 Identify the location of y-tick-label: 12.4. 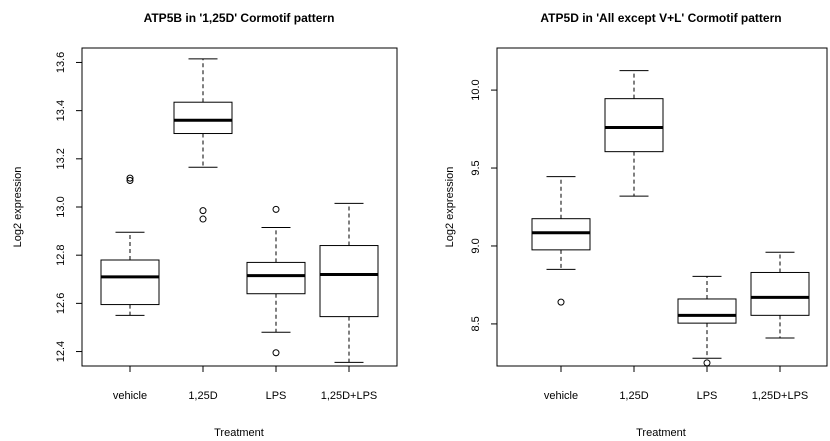
(61, 351).